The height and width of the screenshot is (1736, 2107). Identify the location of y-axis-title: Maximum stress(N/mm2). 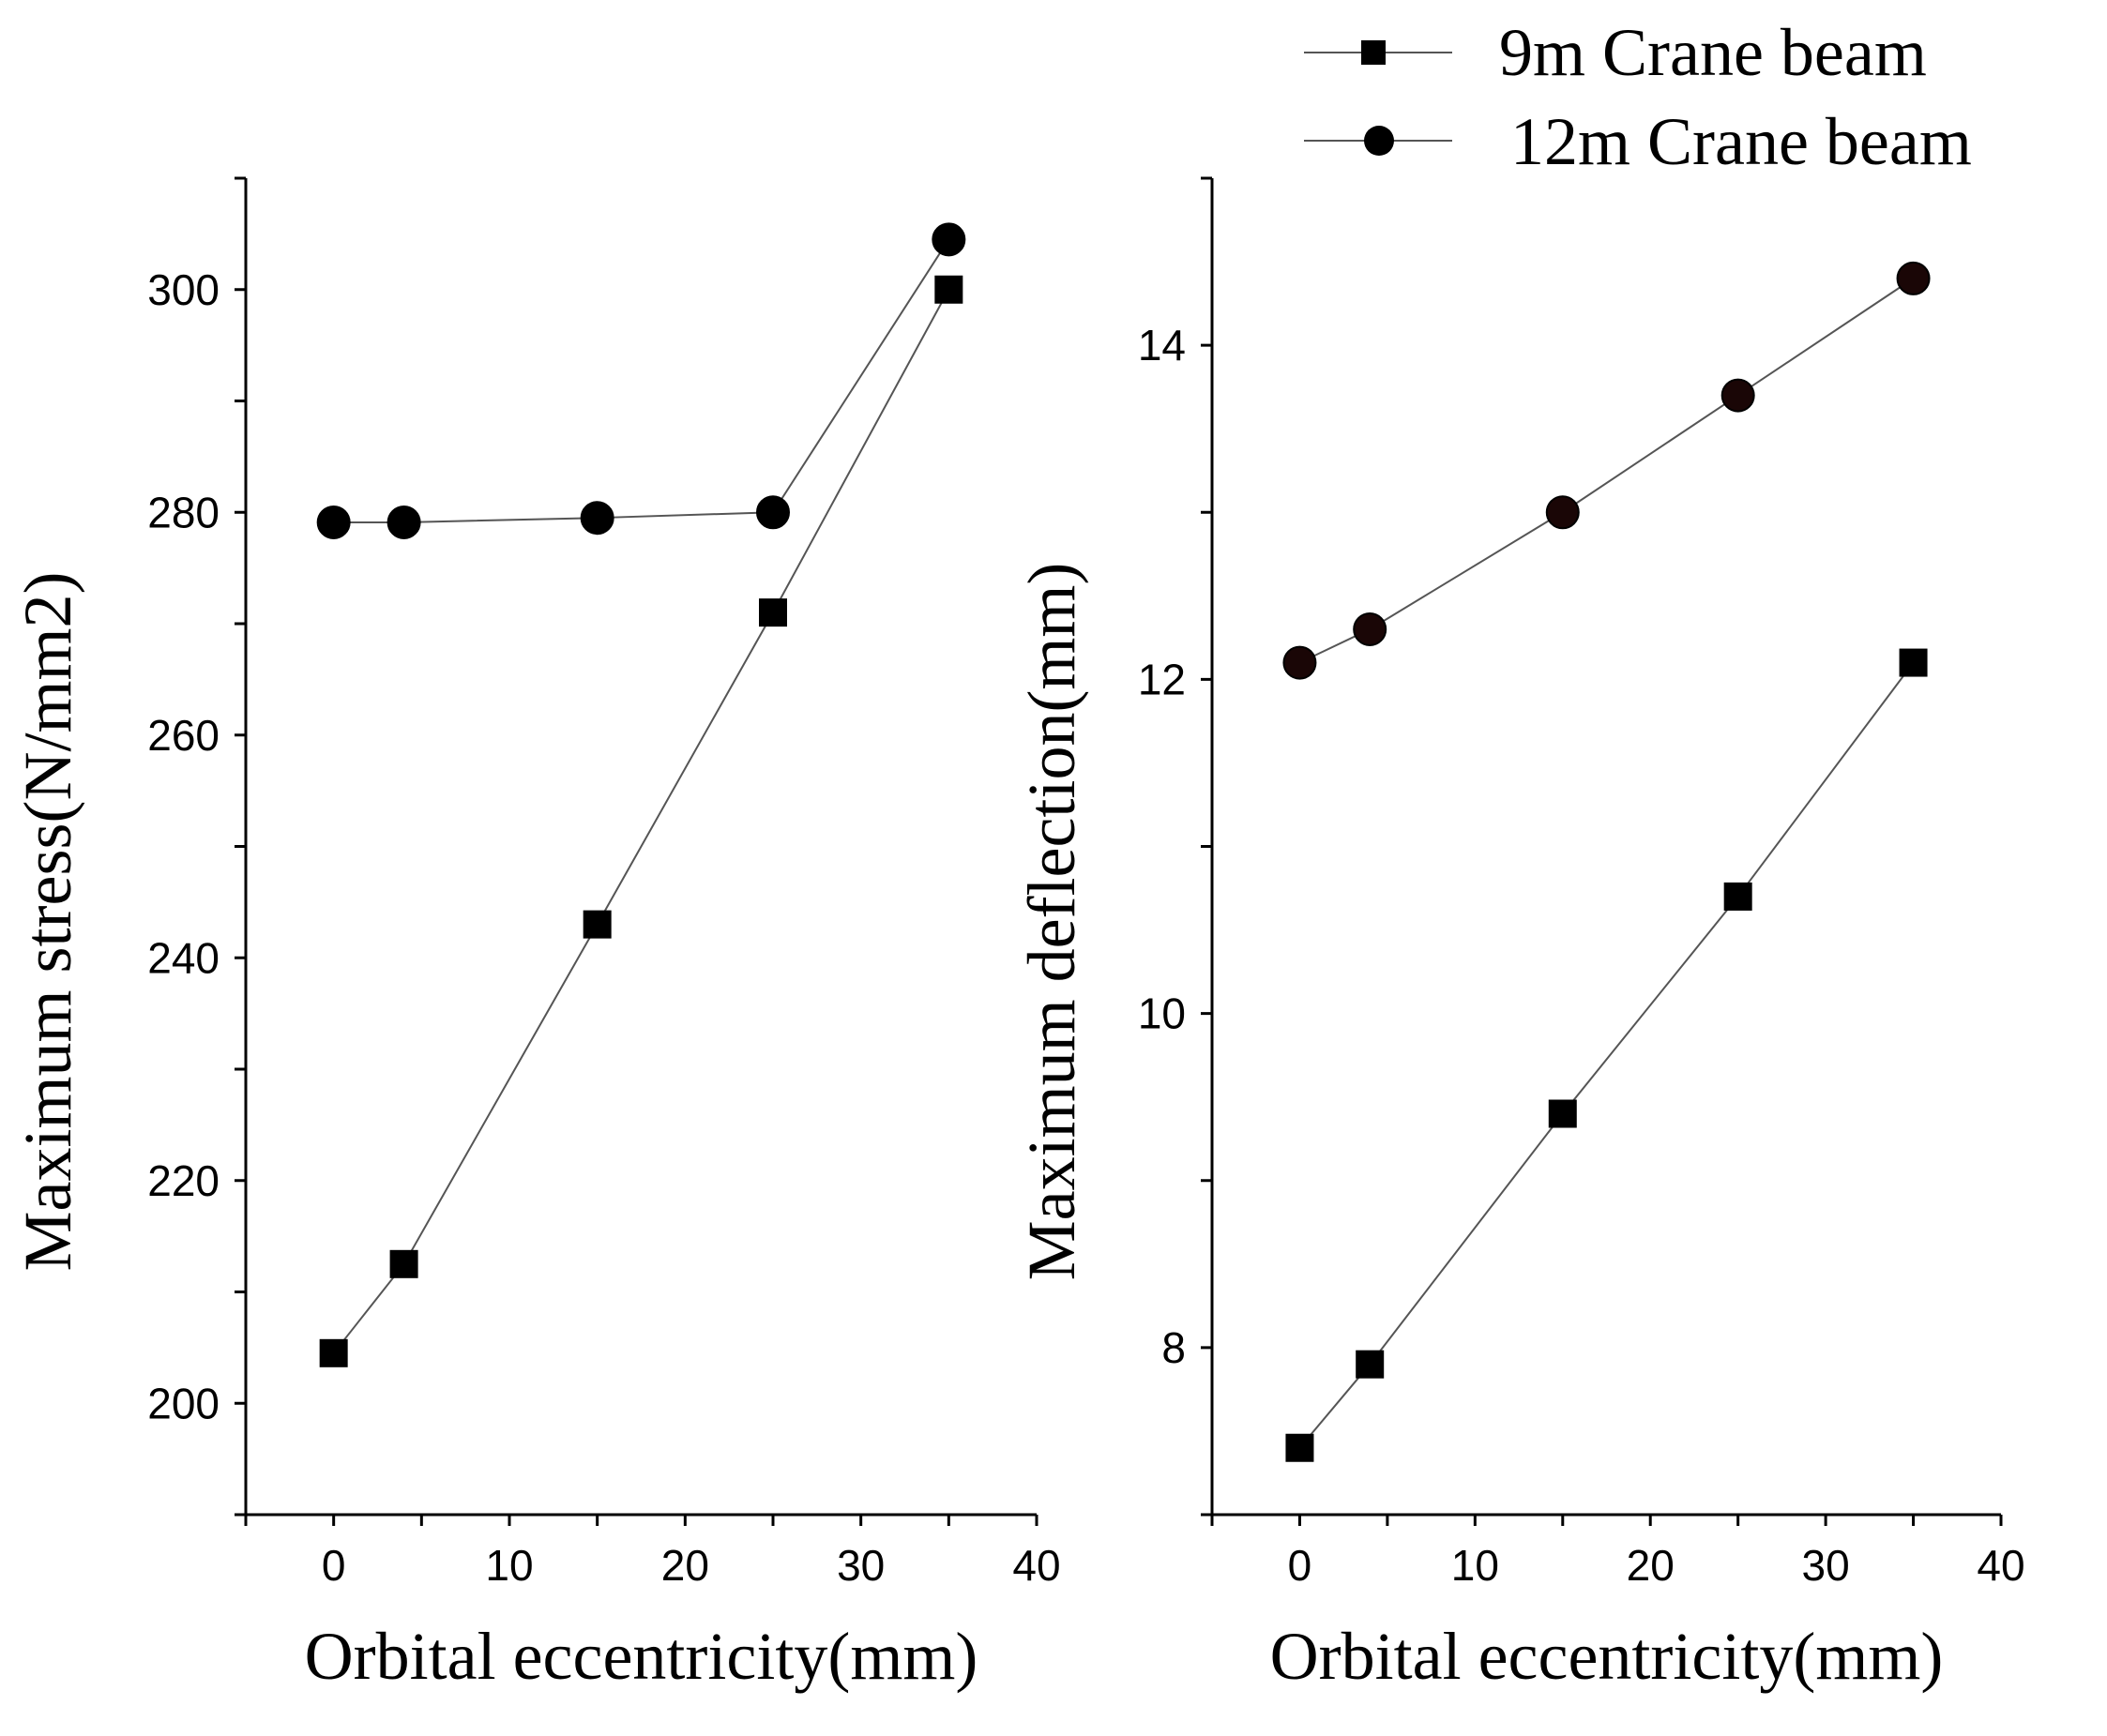
(47, 922).